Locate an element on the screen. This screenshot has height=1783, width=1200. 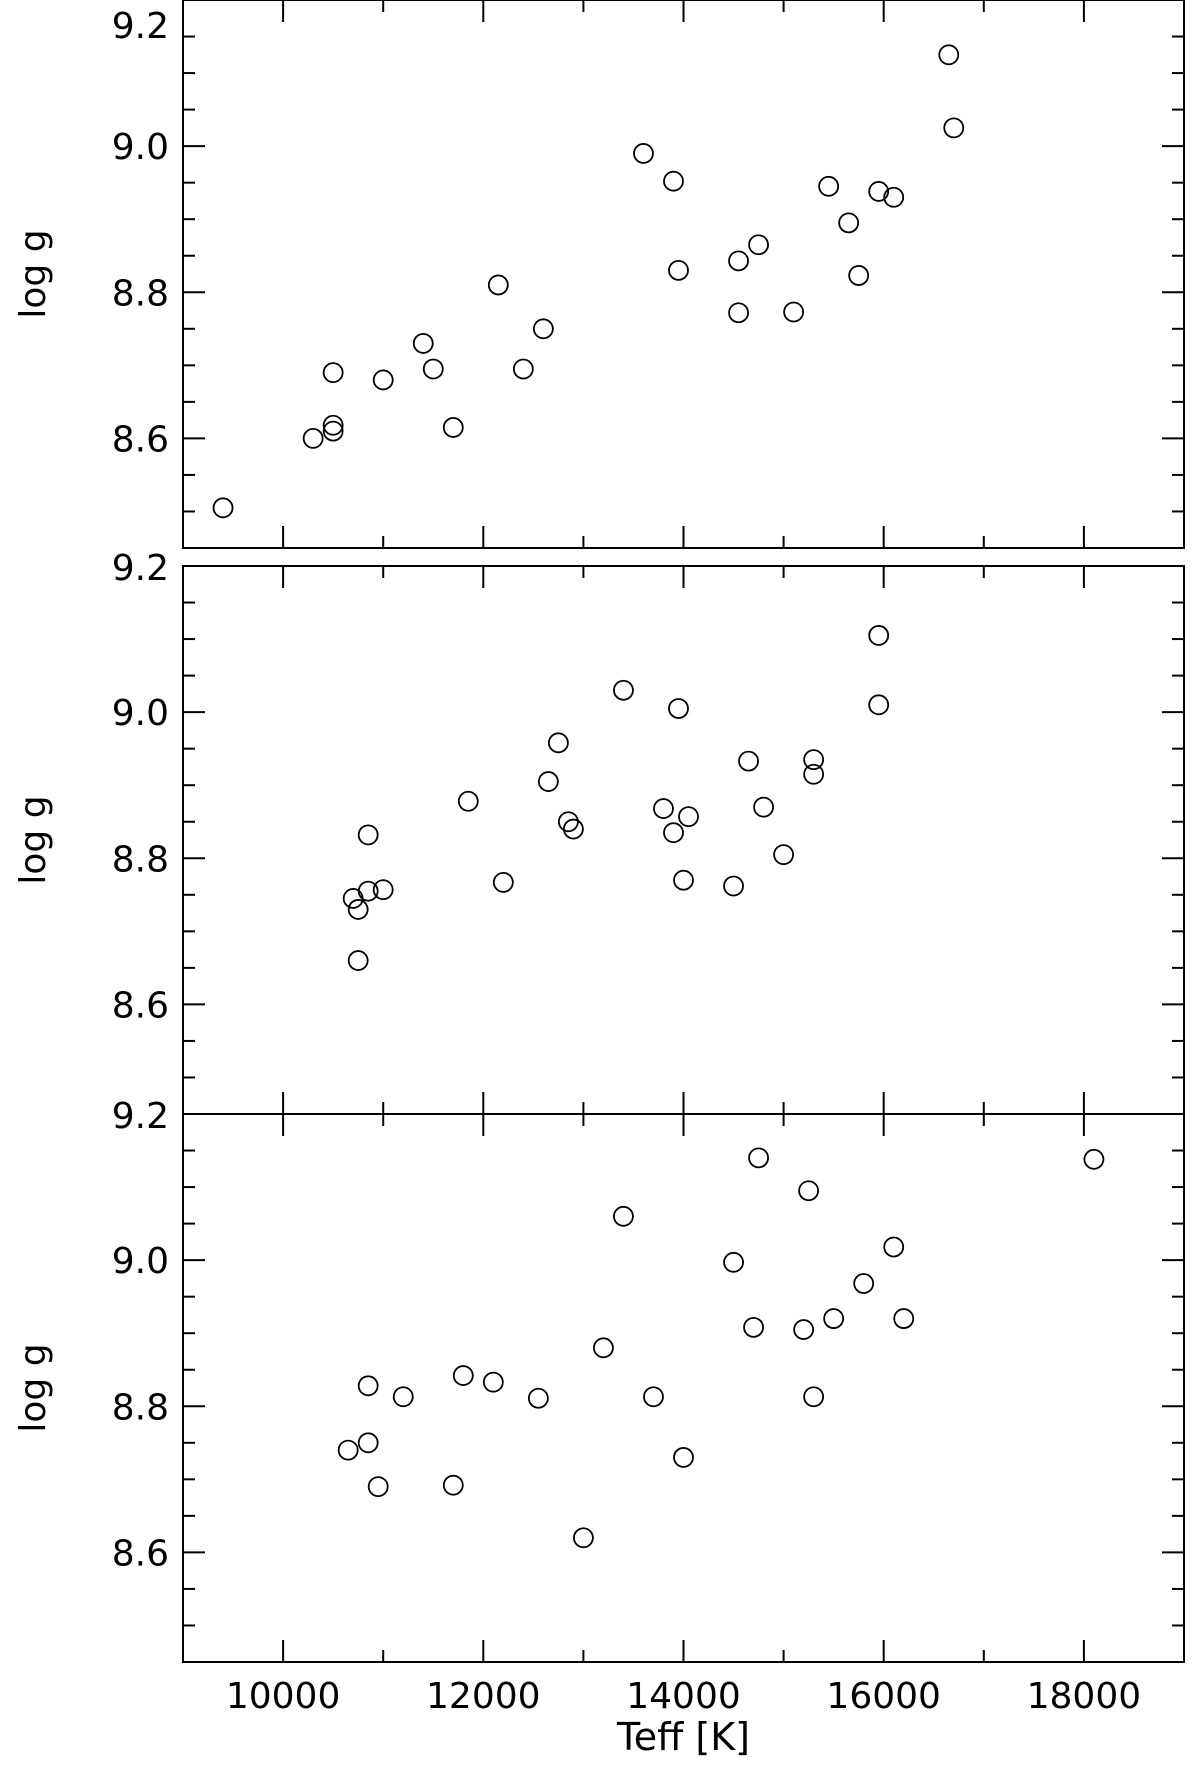
x-tick-label: 16000 is located at coordinates (883, 1696).